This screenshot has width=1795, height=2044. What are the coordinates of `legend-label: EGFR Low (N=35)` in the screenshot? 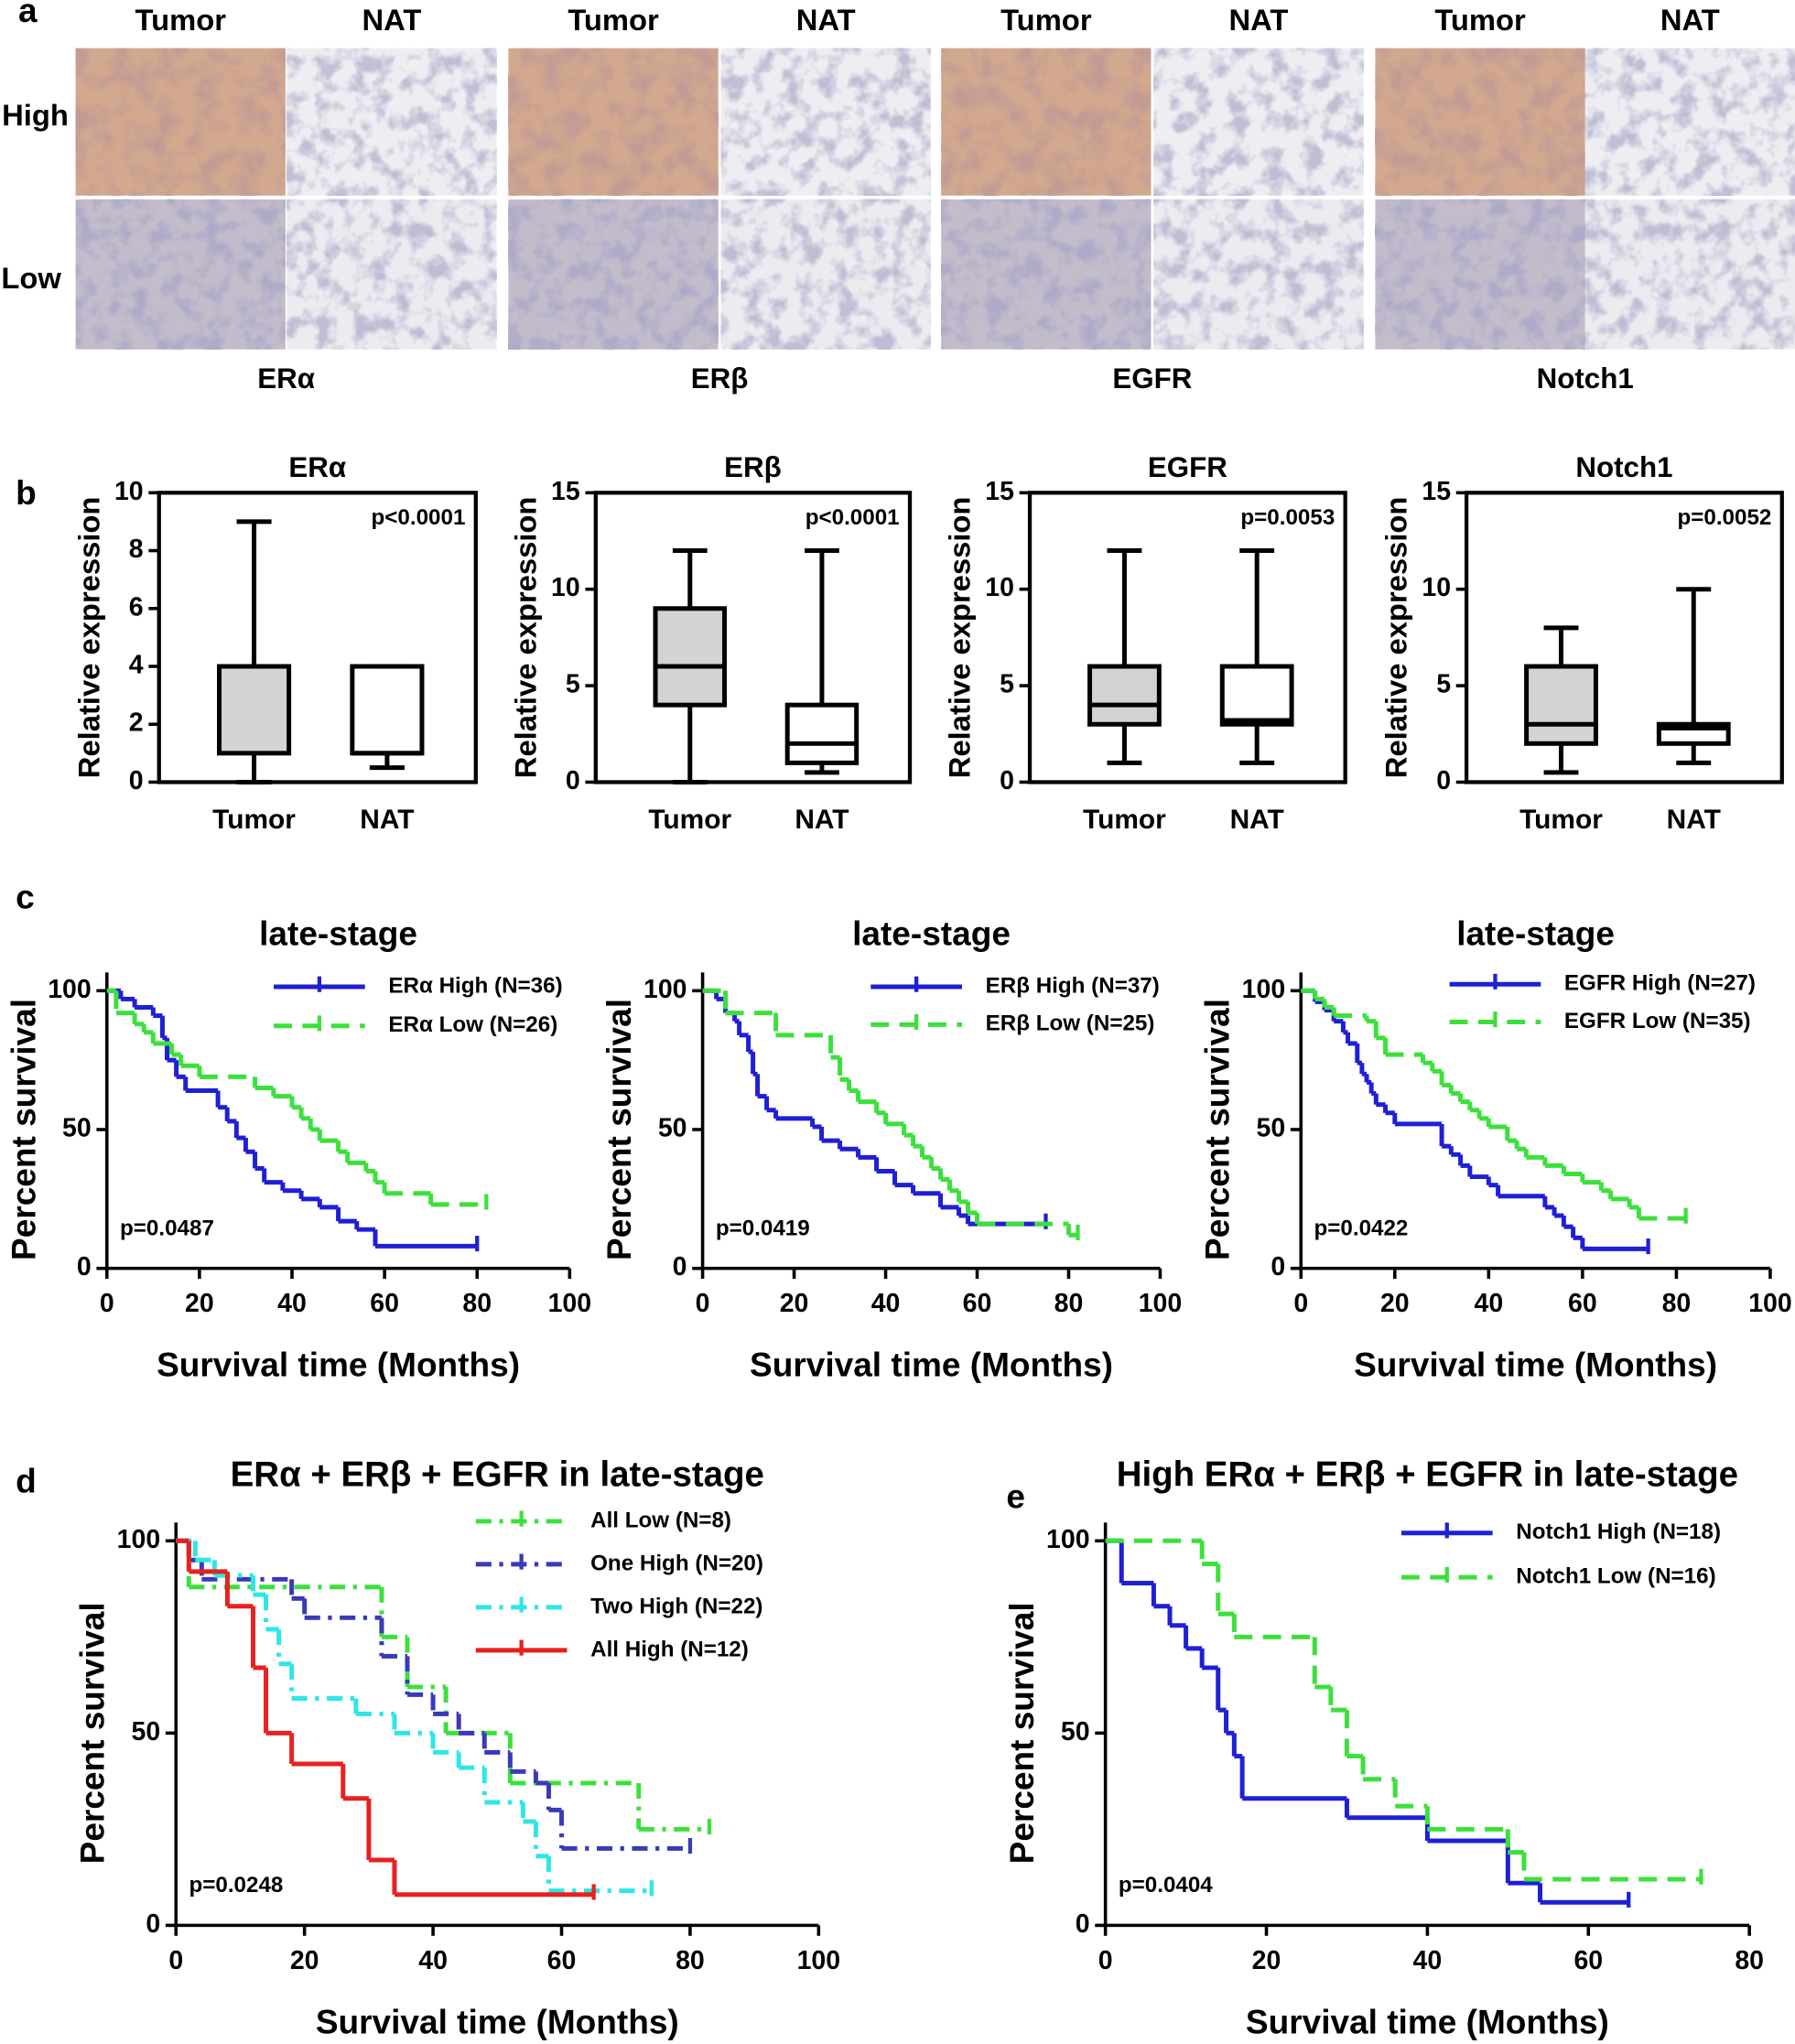 It's located at (1657, 1021).